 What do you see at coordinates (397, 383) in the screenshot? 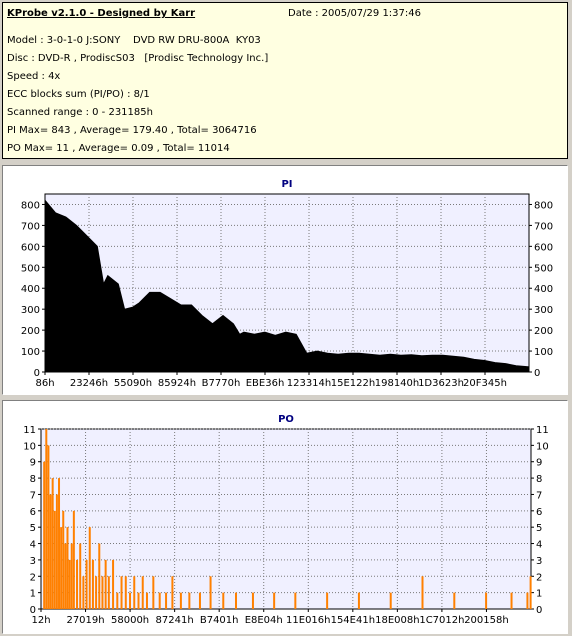
I see `pi-xtick-label: 198140h` at bounding box center [397, 383].